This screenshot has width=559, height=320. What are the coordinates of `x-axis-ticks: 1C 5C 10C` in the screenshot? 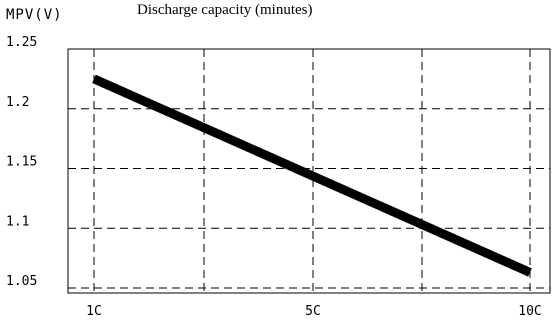 It's located at (314, 311).